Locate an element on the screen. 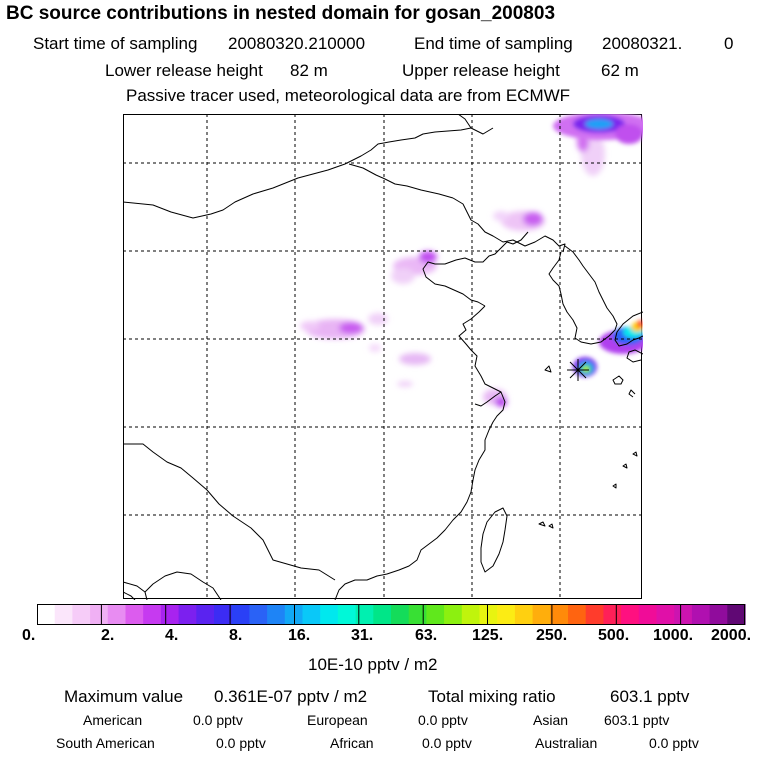  lower-release-value: 82 m is located at coordinates (309, 70).